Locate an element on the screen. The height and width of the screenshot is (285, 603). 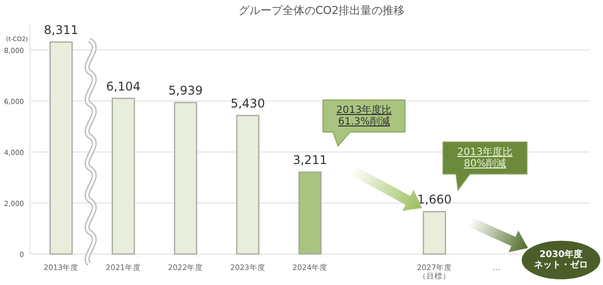
data-label: 5,430 is located at coordinates (247, 103).